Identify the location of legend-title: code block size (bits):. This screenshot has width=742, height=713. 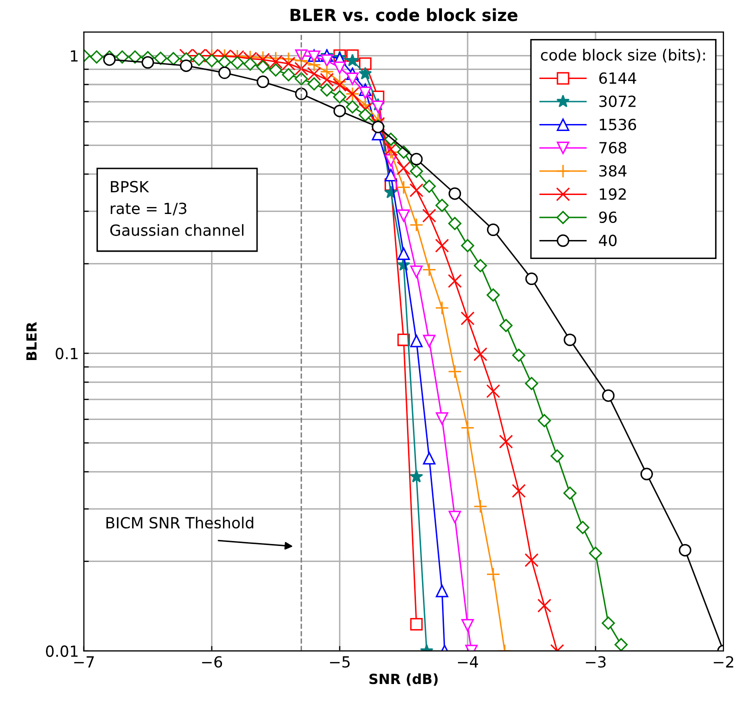
(622, 55).